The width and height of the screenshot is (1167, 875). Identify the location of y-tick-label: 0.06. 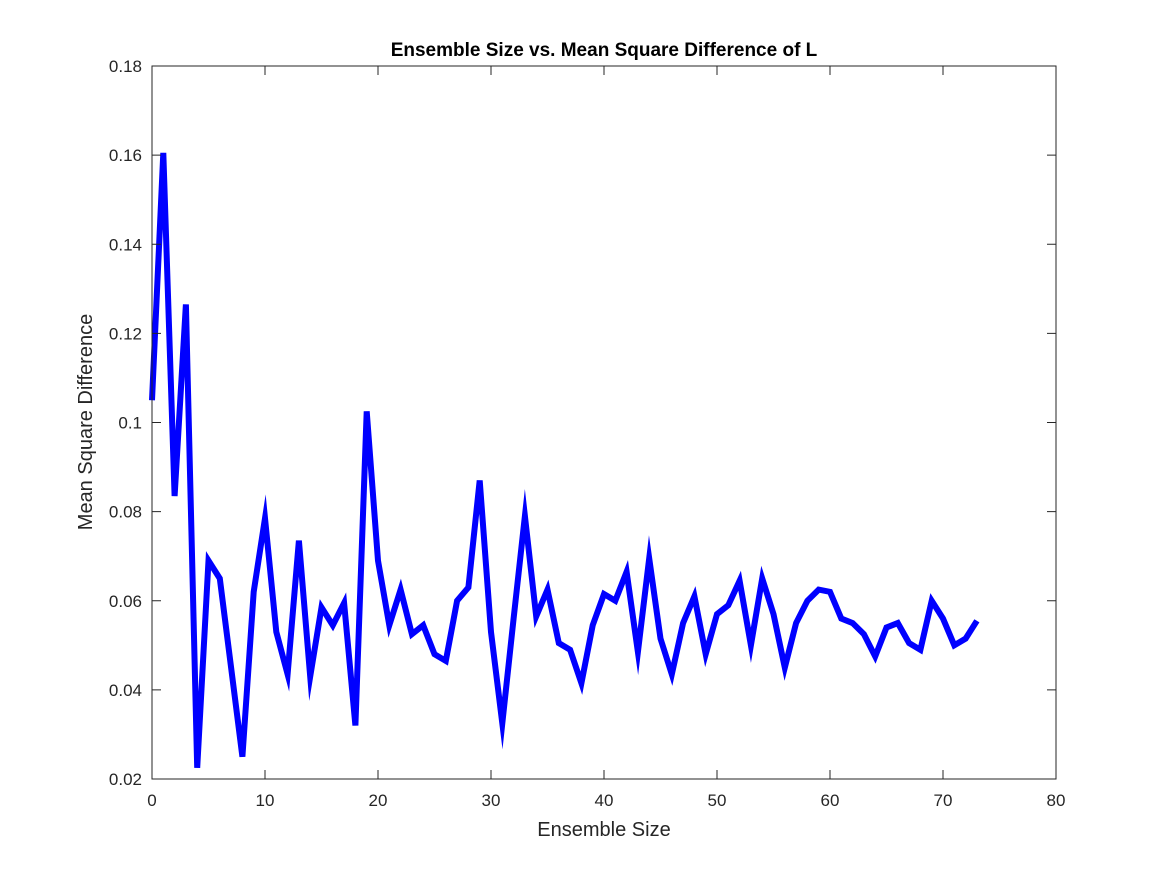
(125, 601).